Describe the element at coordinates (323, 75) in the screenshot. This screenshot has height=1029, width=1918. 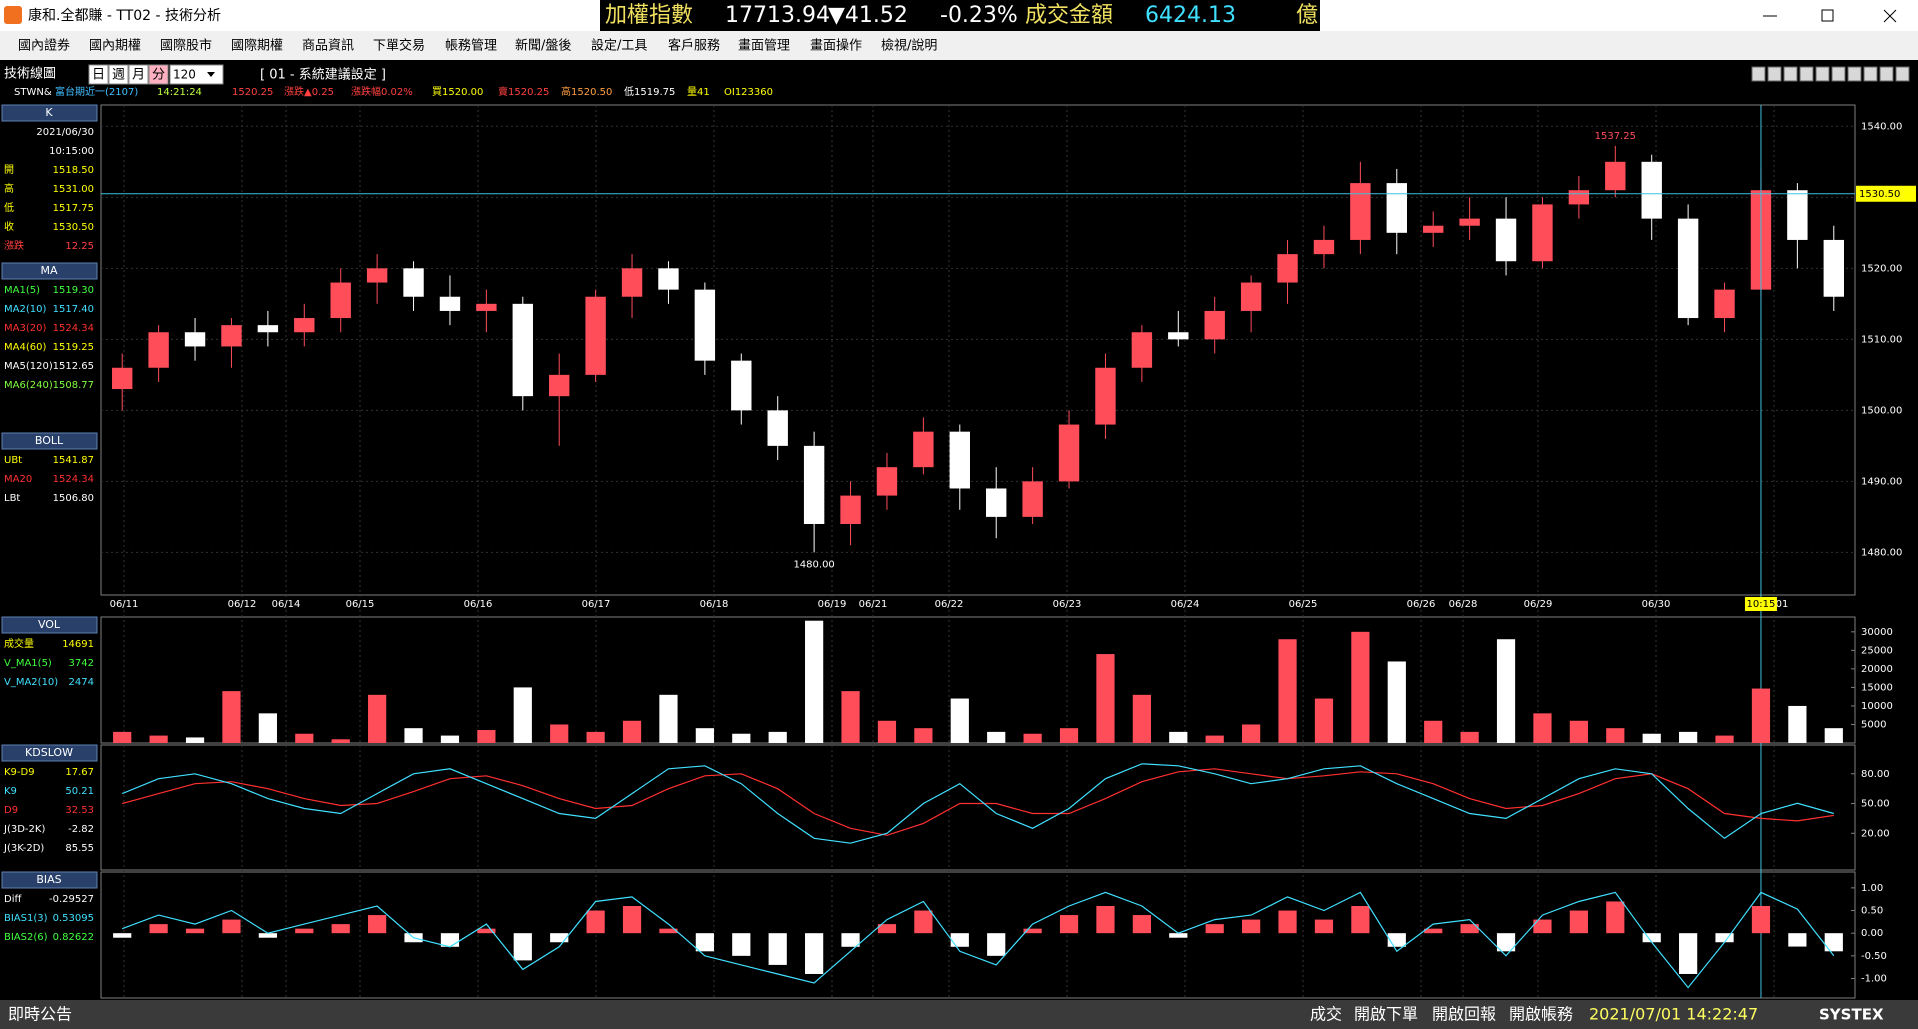
I see `setting-label: [ 01 - 系統建議設定 ]` at that location.